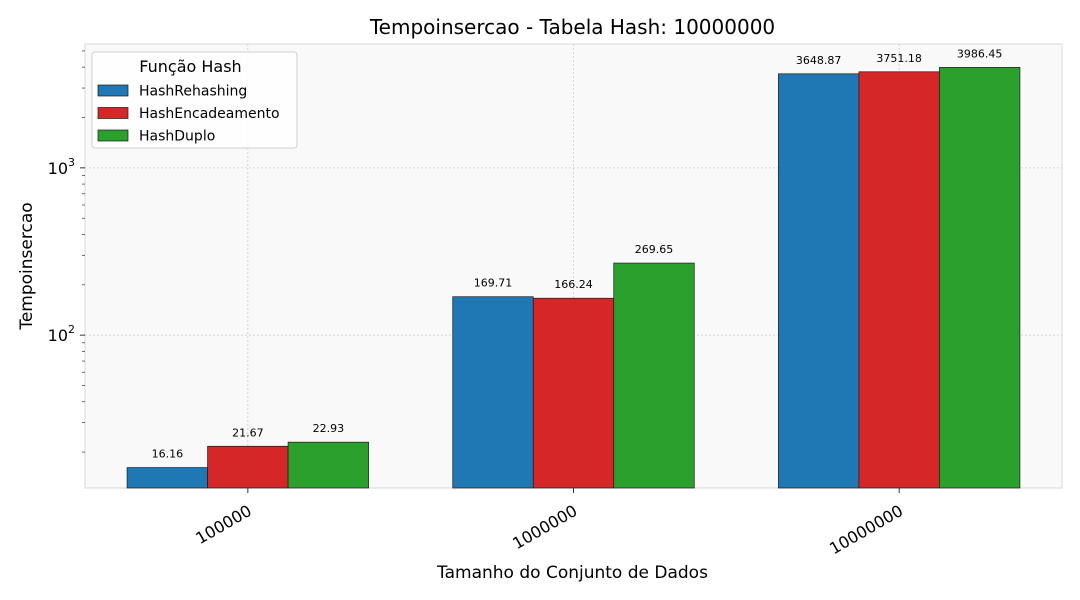  What do you see at coordinates (223, 524) in the screenshot?
I see `x-tick-label: 100000` at bounding box center [223, 524].